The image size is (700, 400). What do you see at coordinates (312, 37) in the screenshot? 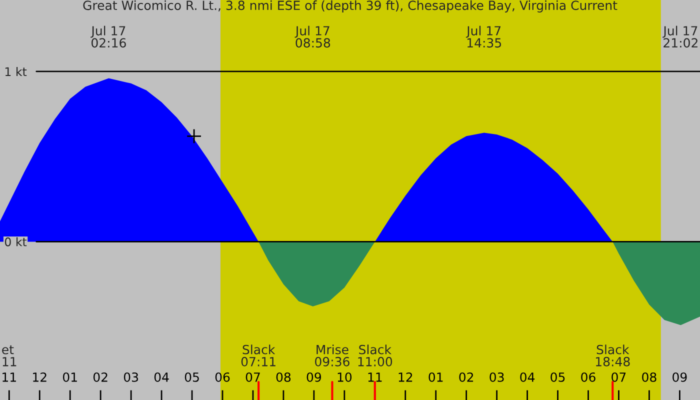
I see `x2-tick-label: Jul 17 08:58` at bounding box center [312, 37].